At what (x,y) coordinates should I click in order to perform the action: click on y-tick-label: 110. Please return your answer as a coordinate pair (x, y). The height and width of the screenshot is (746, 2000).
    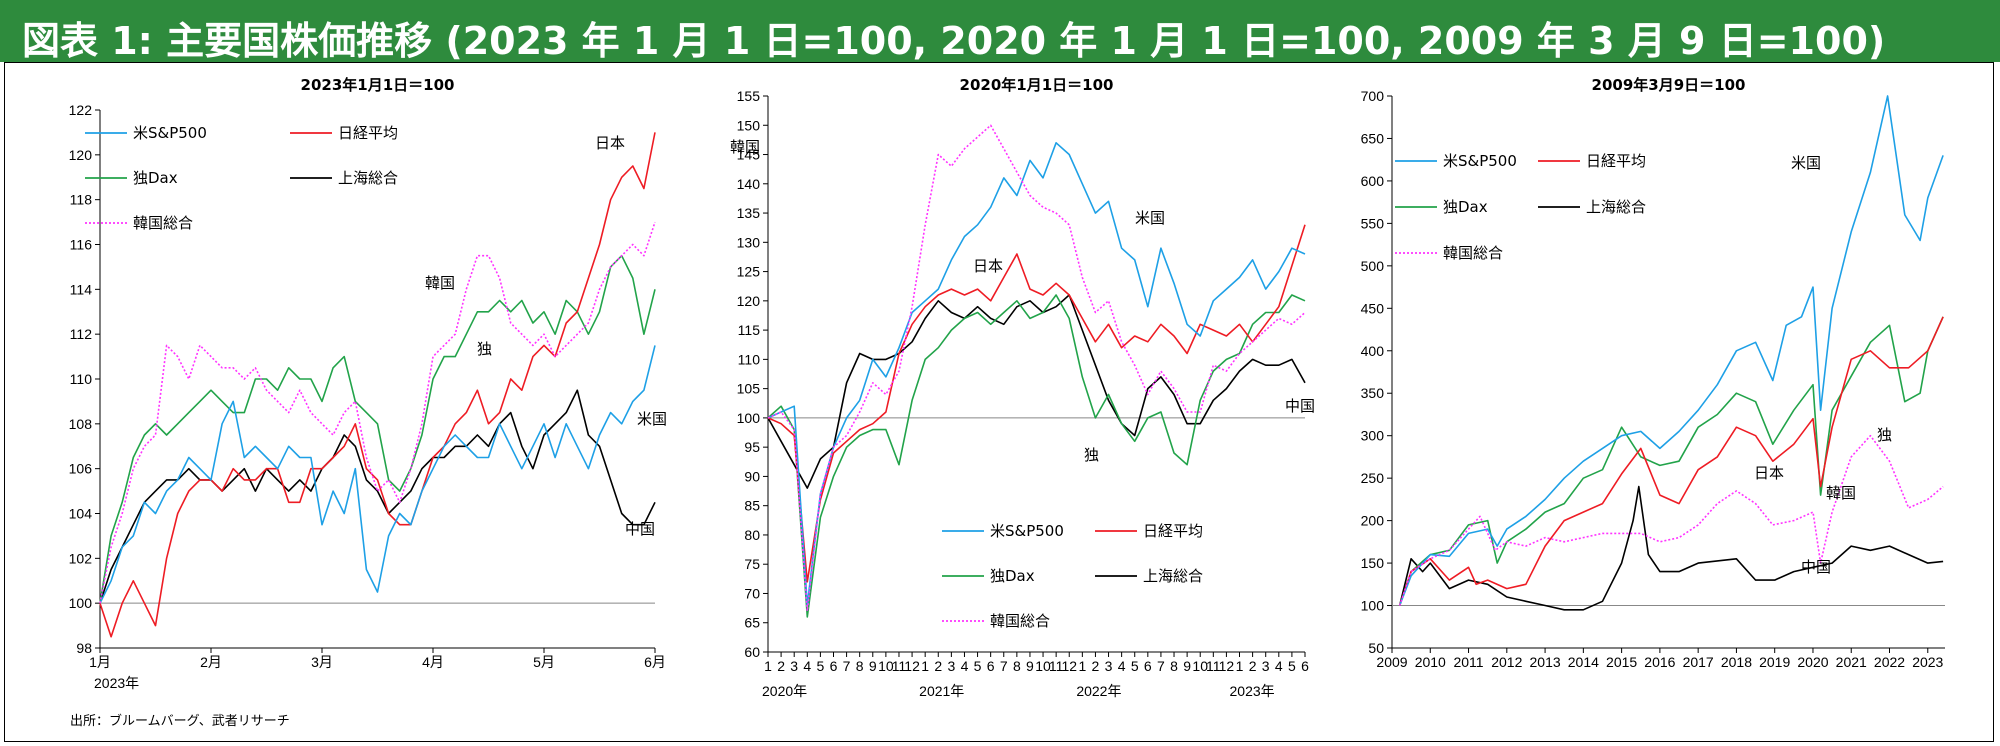
    Looking at the image, I should click on (749, 359).